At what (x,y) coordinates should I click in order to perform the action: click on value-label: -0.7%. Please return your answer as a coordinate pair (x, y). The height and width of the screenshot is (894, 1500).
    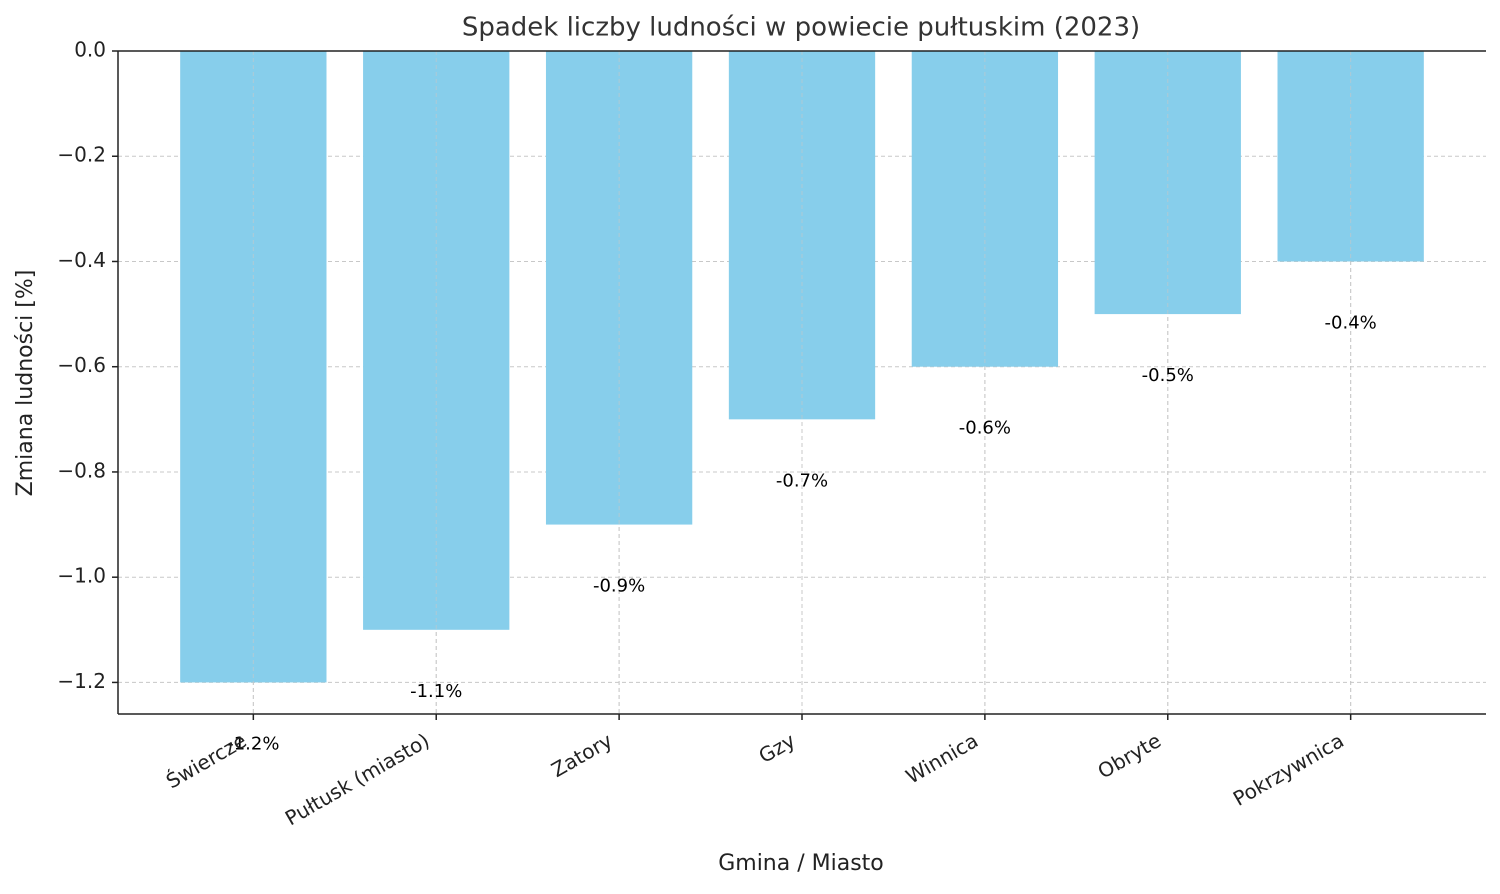
    Looking at the image, I should click on (802, 480).